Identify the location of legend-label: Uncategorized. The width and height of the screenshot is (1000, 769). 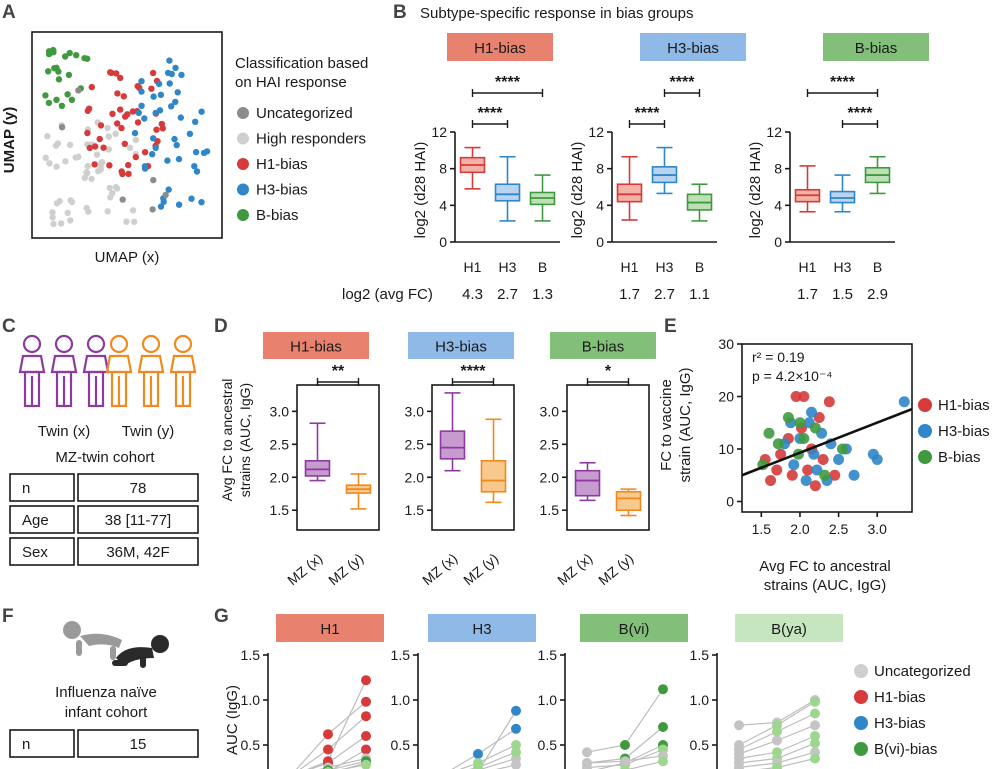
(922, 671).